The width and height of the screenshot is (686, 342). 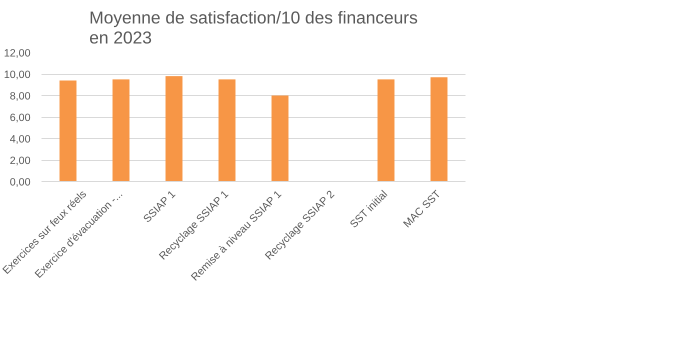 I want to click on y-tick-label: 4,00, so click(x=20, y=140).